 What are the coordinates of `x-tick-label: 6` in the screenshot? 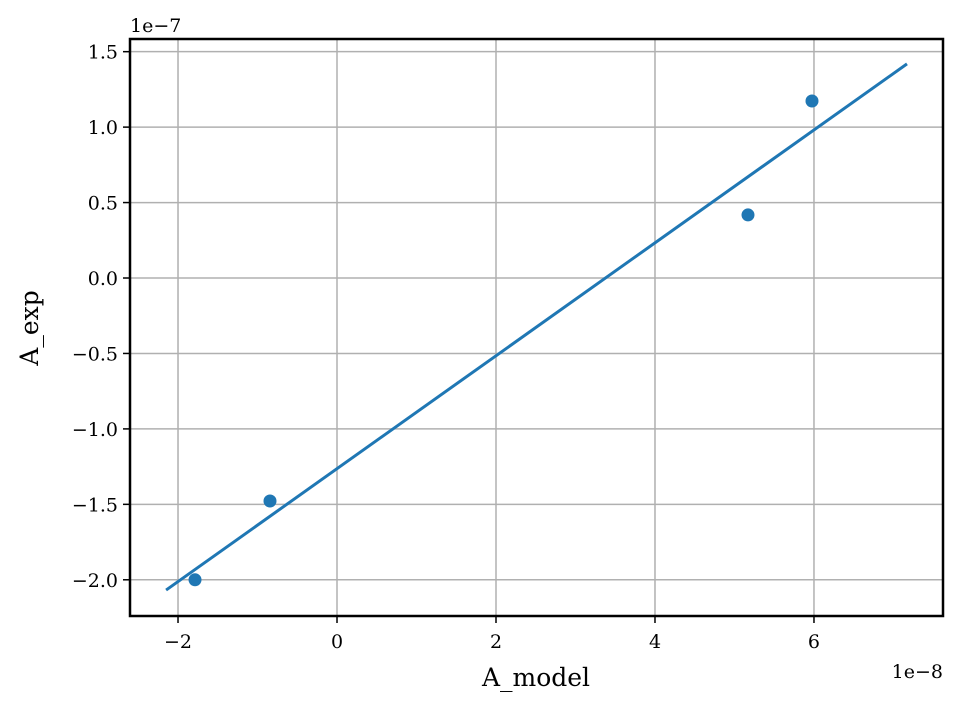 It's located at (814, 642).